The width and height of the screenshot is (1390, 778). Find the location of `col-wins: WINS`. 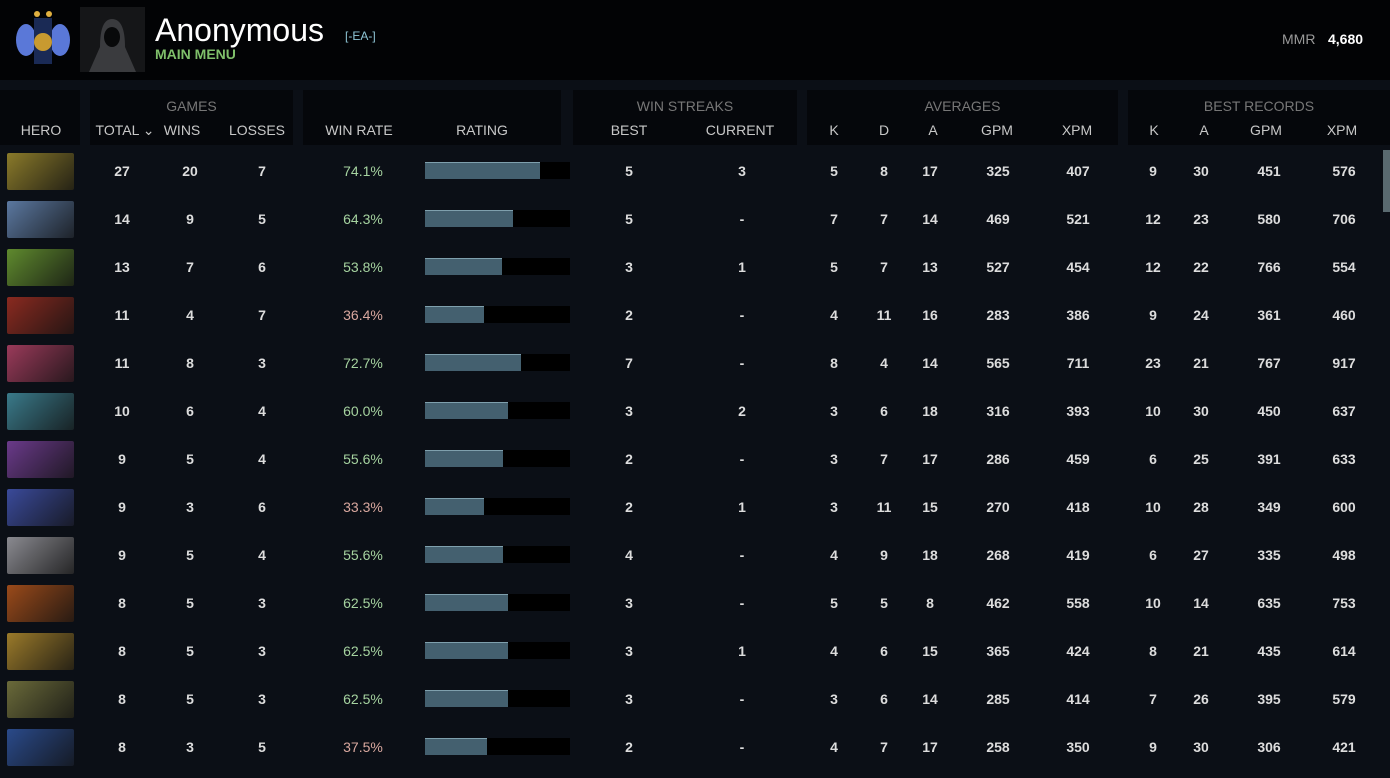

col-wins: WINS is located at coordinates (182, 130).